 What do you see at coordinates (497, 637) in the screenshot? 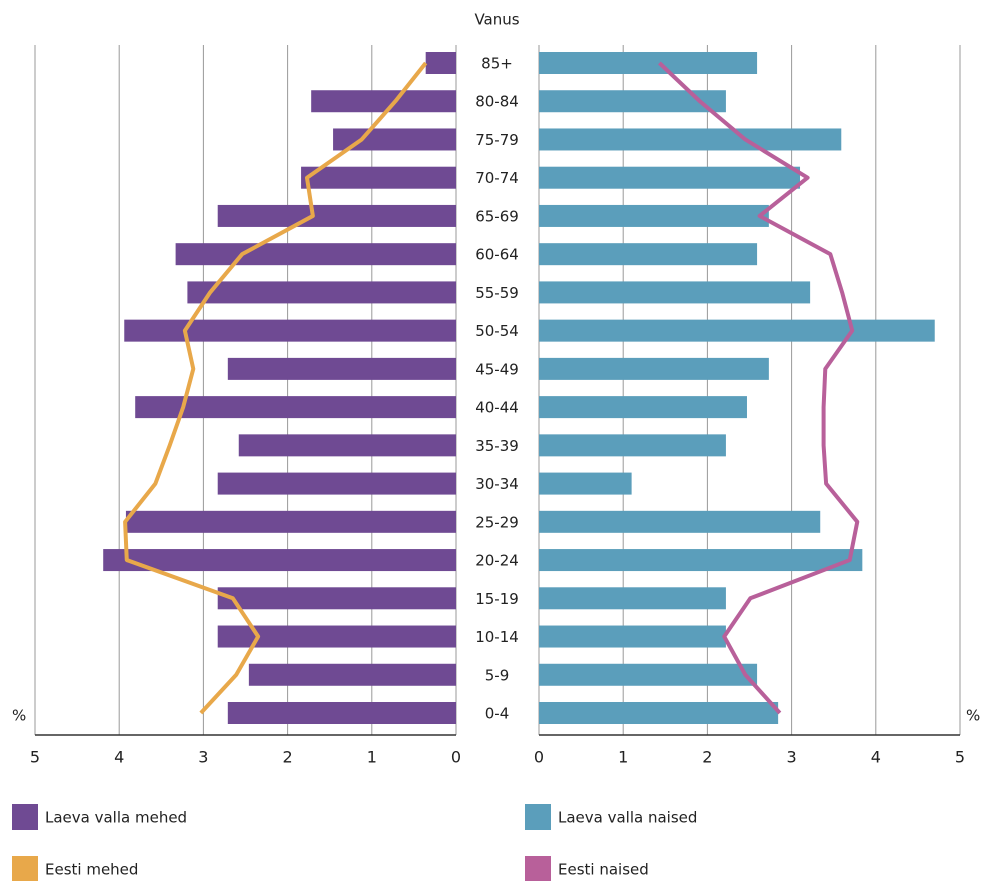
I see `category-label: 10-14` at bounding box center [497, 637].